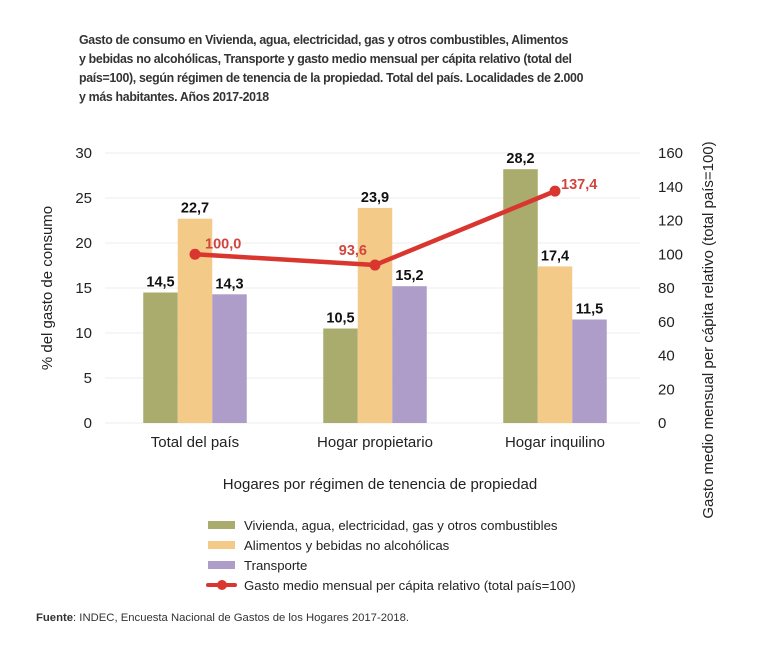 The image size is (768, 654). Describe the element at coordinates (223, 244) in the screenshot. I see `line-value-label: 100,0` at that location.